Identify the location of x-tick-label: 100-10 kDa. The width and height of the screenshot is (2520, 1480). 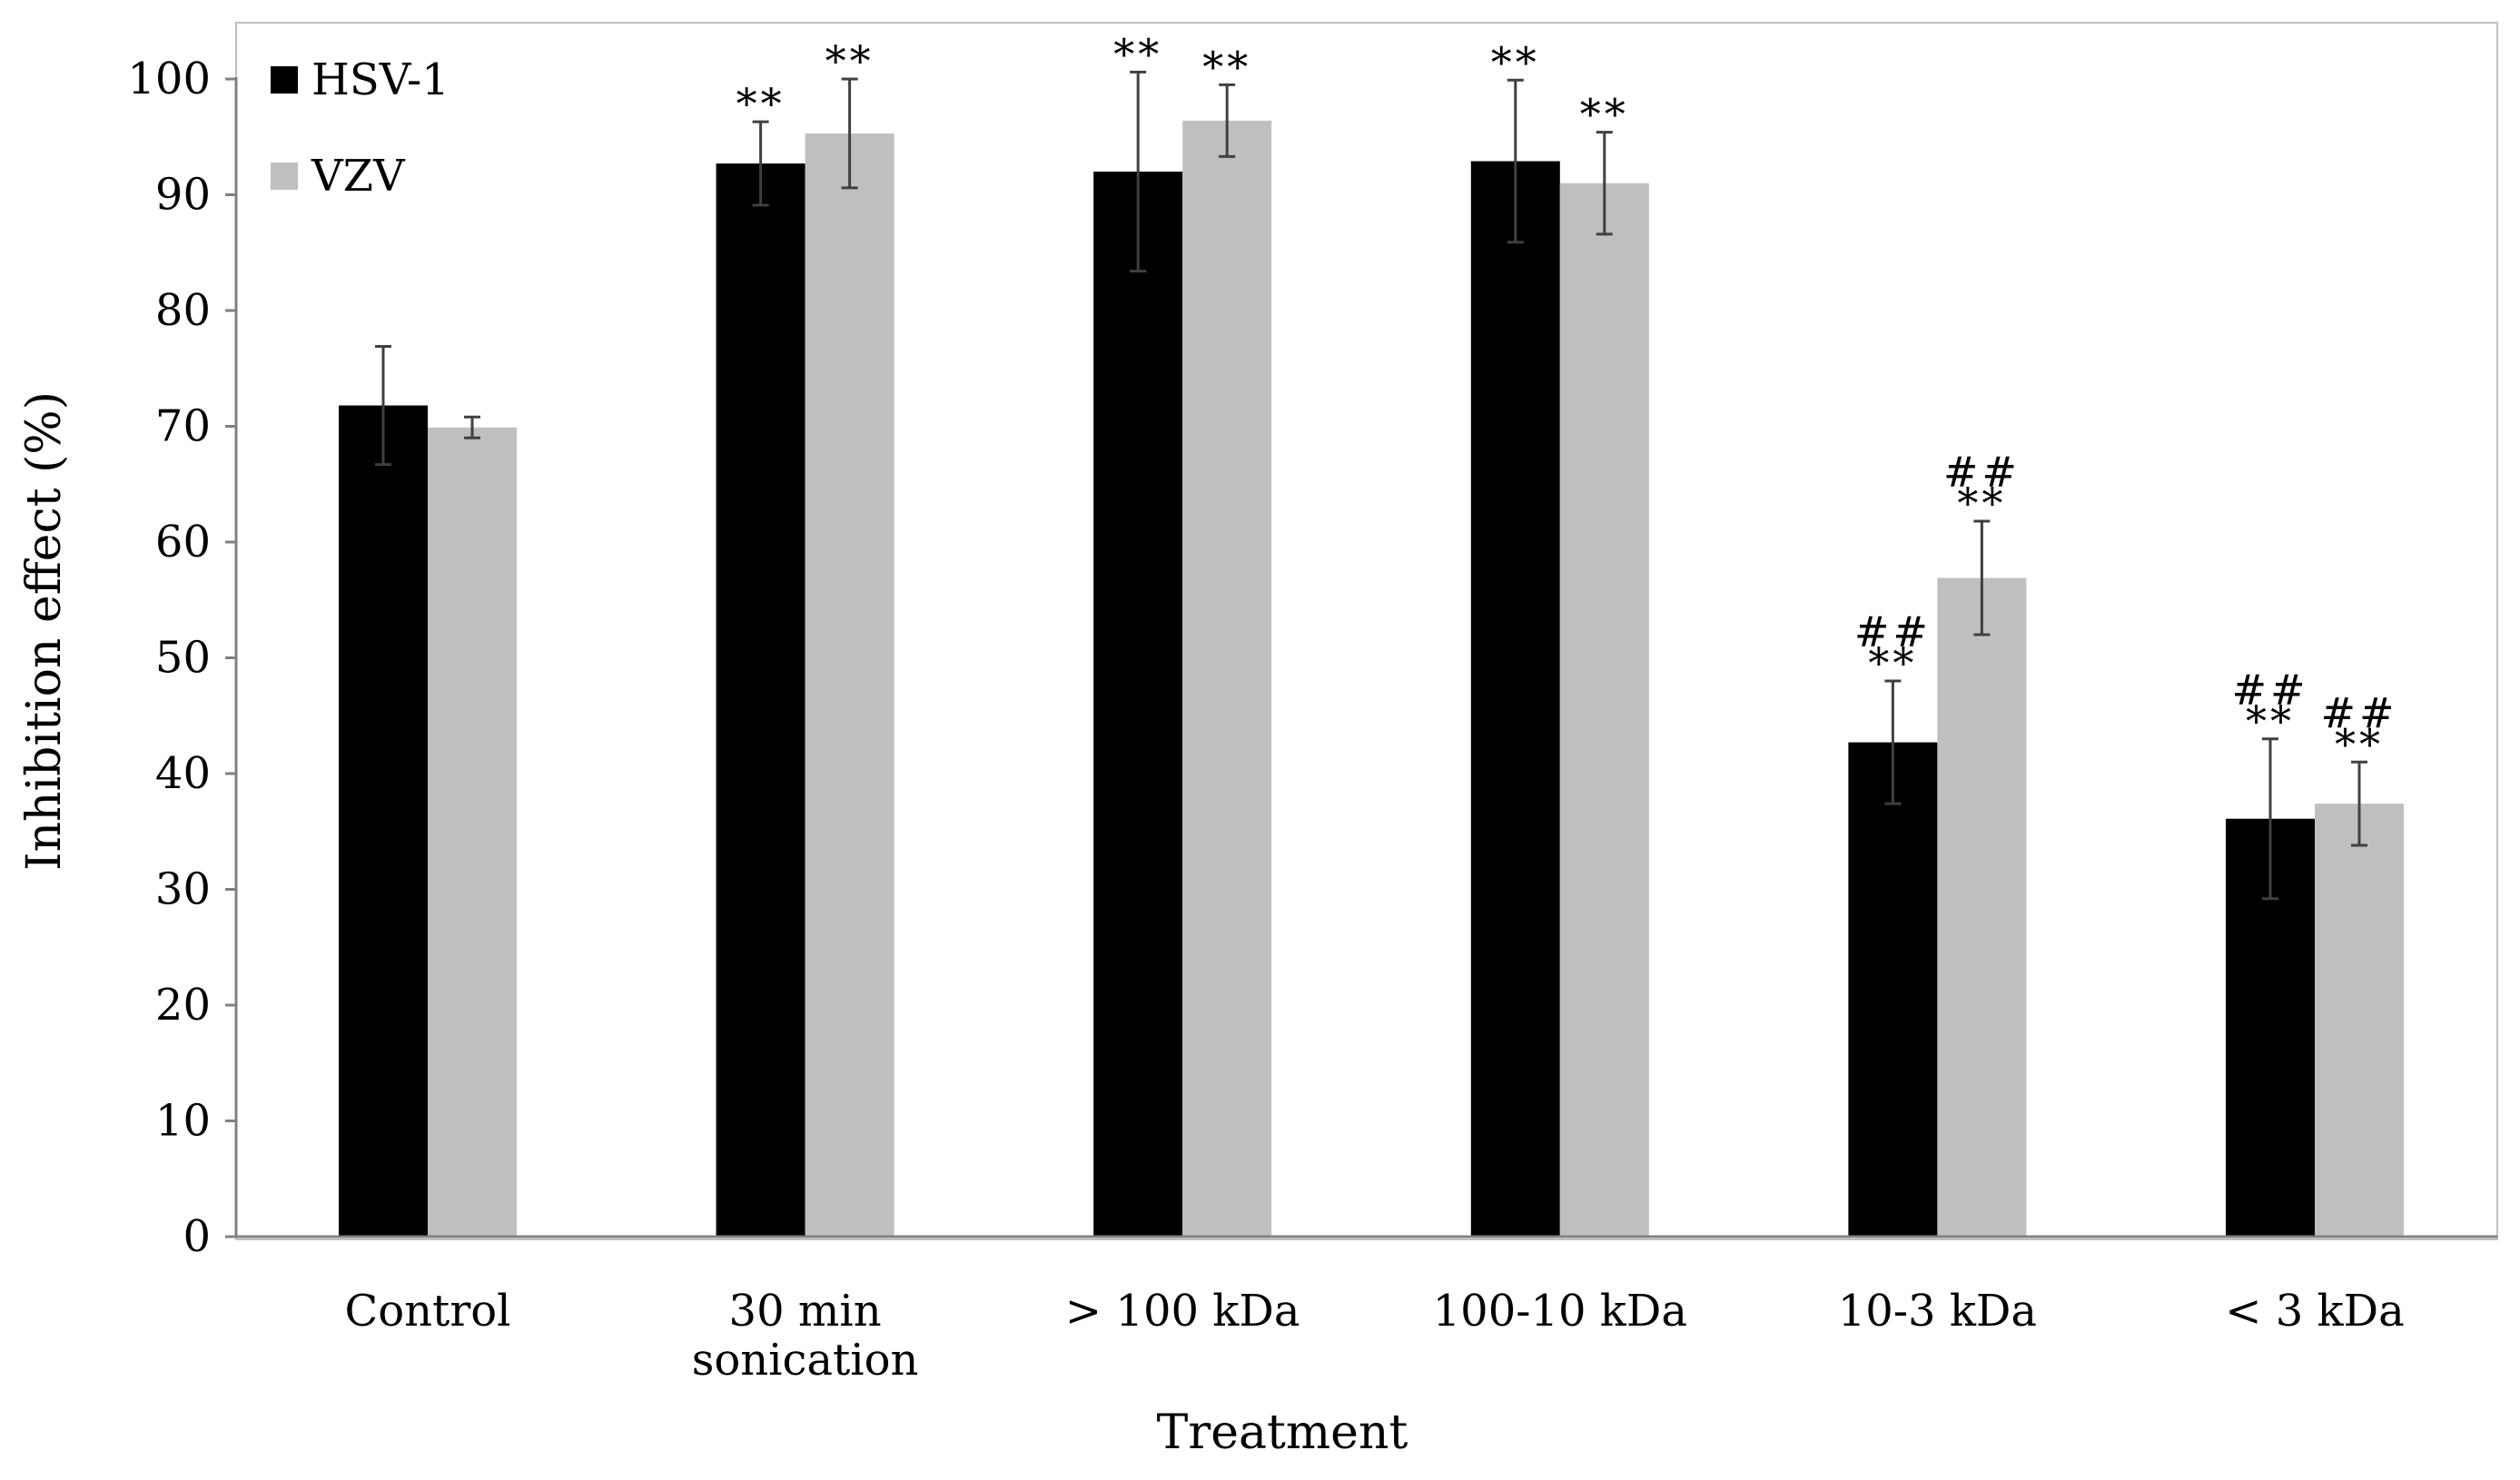
(1560, 1311).